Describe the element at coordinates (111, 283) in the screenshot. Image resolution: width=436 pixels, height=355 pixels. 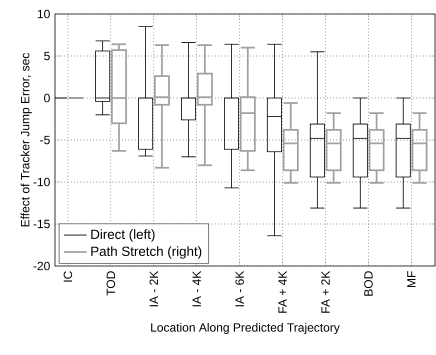
I see `x-tick-label: TOD` at that location.